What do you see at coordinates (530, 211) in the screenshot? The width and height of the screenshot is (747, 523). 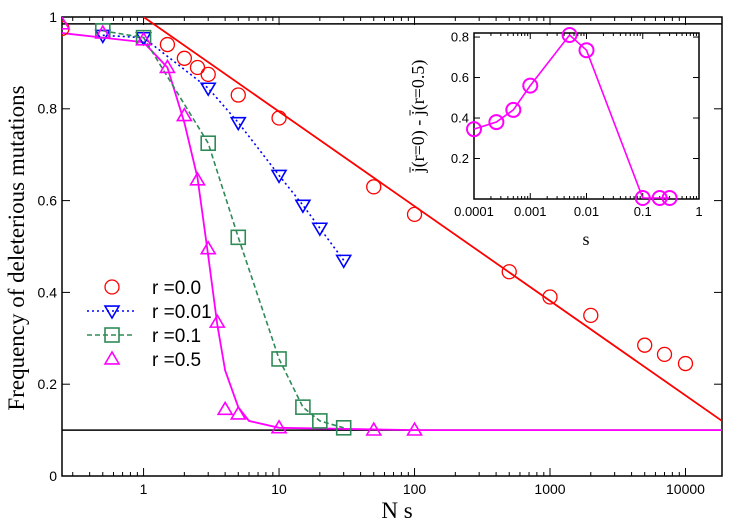 I see `inset-x-tick-label: 0.001` at bounding box center [530, 211].